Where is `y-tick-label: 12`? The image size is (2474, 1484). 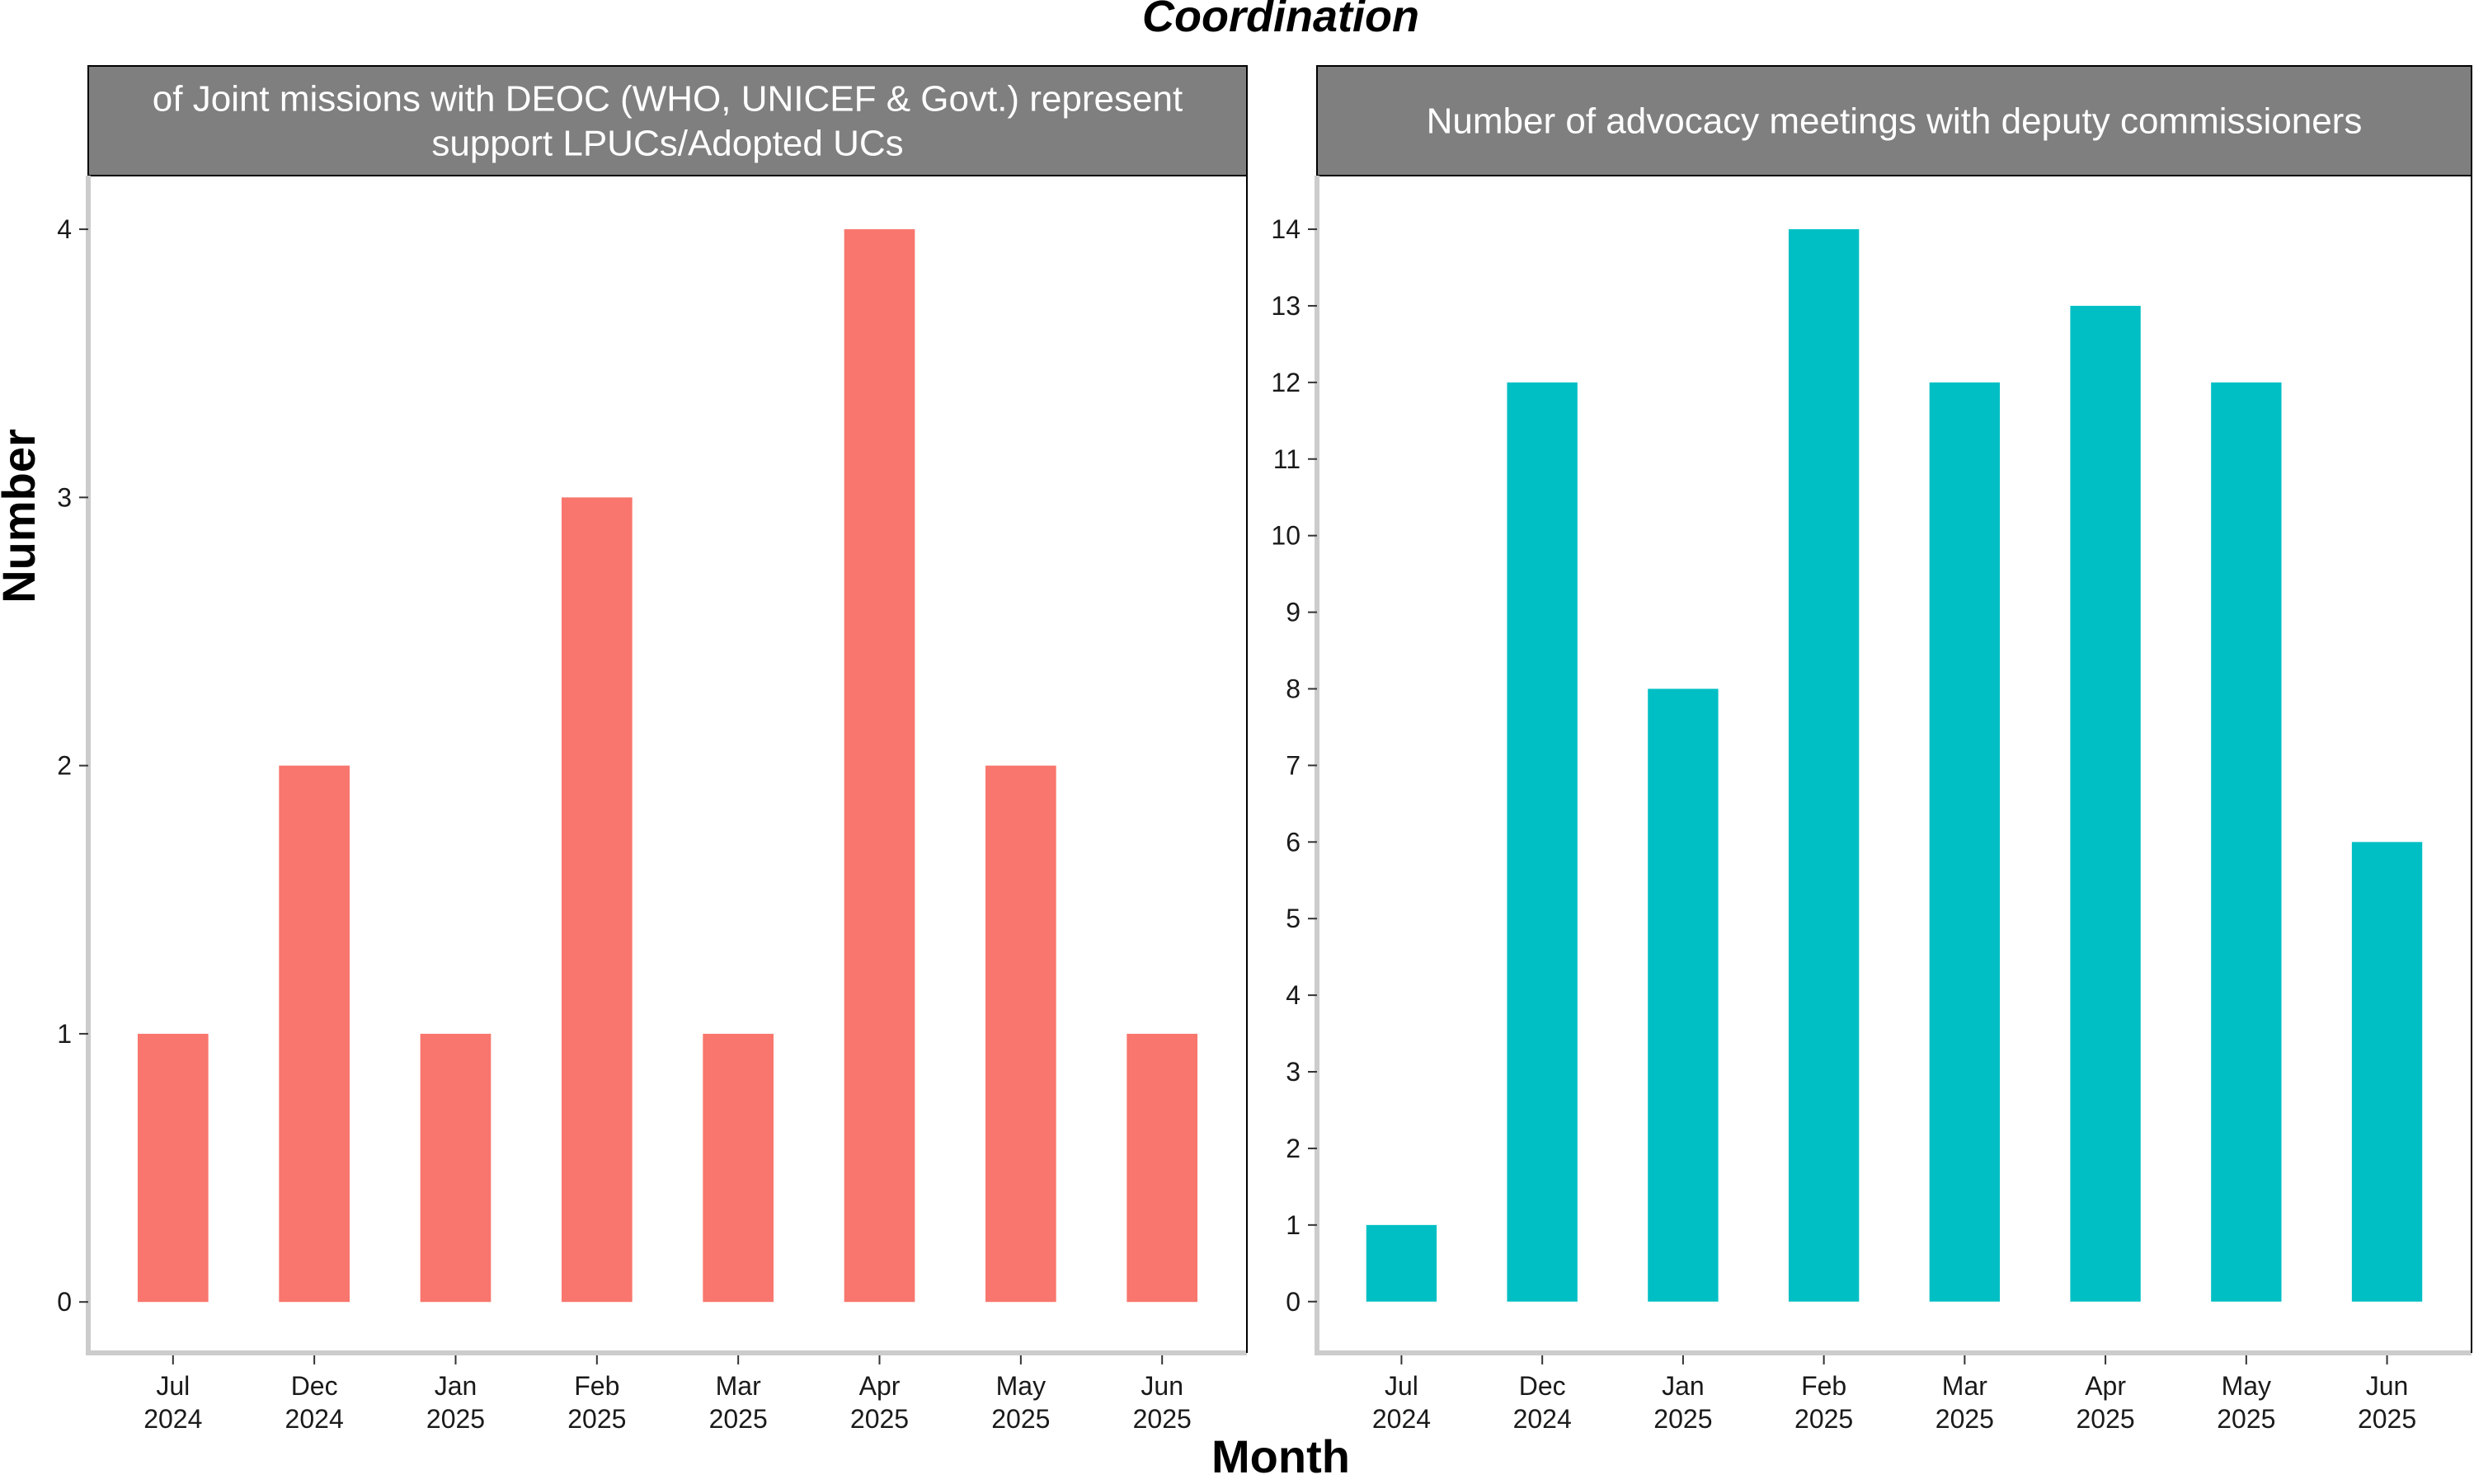
y-tick-label: 12 is located at coordinates (1285, 382).